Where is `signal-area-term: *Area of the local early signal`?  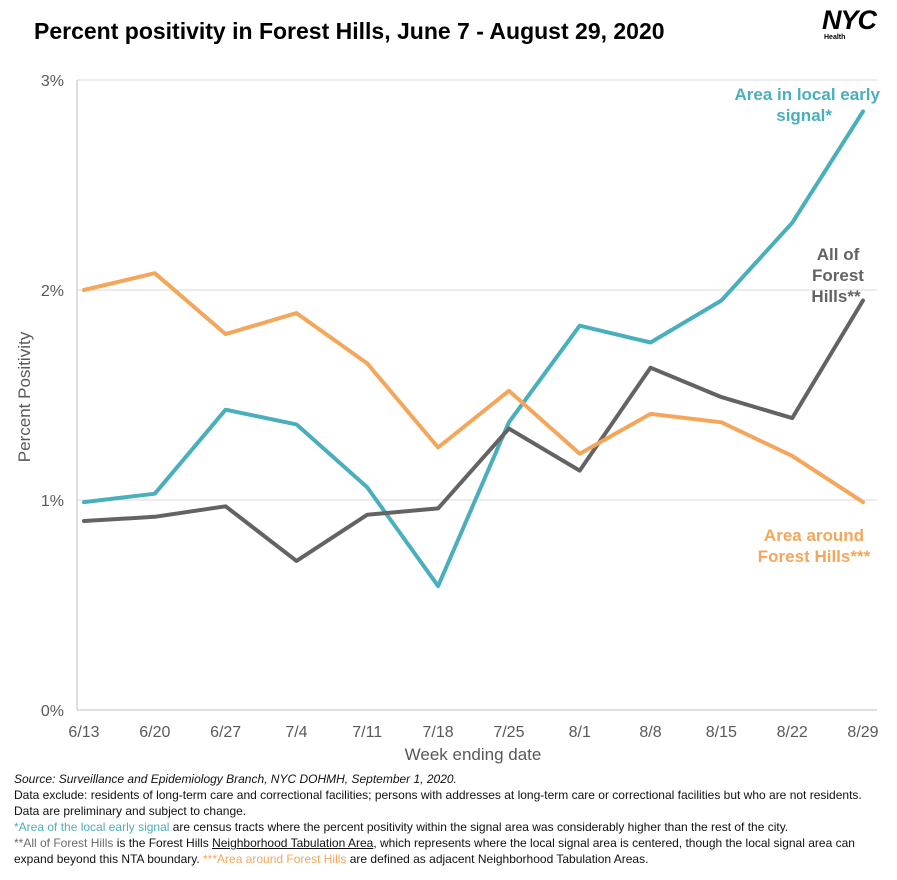
signal-area-term: *Area of the local early signal is located at coordinates (92, 827).